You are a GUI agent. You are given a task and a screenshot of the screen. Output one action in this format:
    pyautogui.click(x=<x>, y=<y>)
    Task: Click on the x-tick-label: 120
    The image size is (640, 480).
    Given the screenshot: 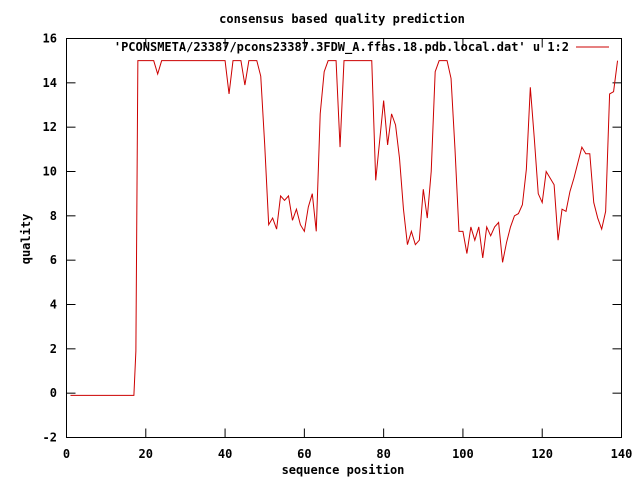 What is the action you would take?
    pyautogui.click(x=542, y=454)
    